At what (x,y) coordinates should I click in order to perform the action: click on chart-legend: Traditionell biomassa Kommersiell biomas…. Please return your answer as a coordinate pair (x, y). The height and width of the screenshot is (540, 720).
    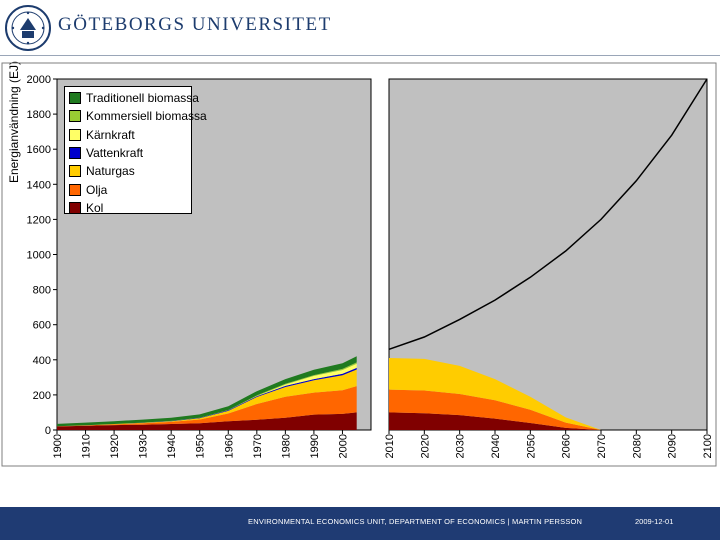
    Looking at the image, I should click on (135, 151).